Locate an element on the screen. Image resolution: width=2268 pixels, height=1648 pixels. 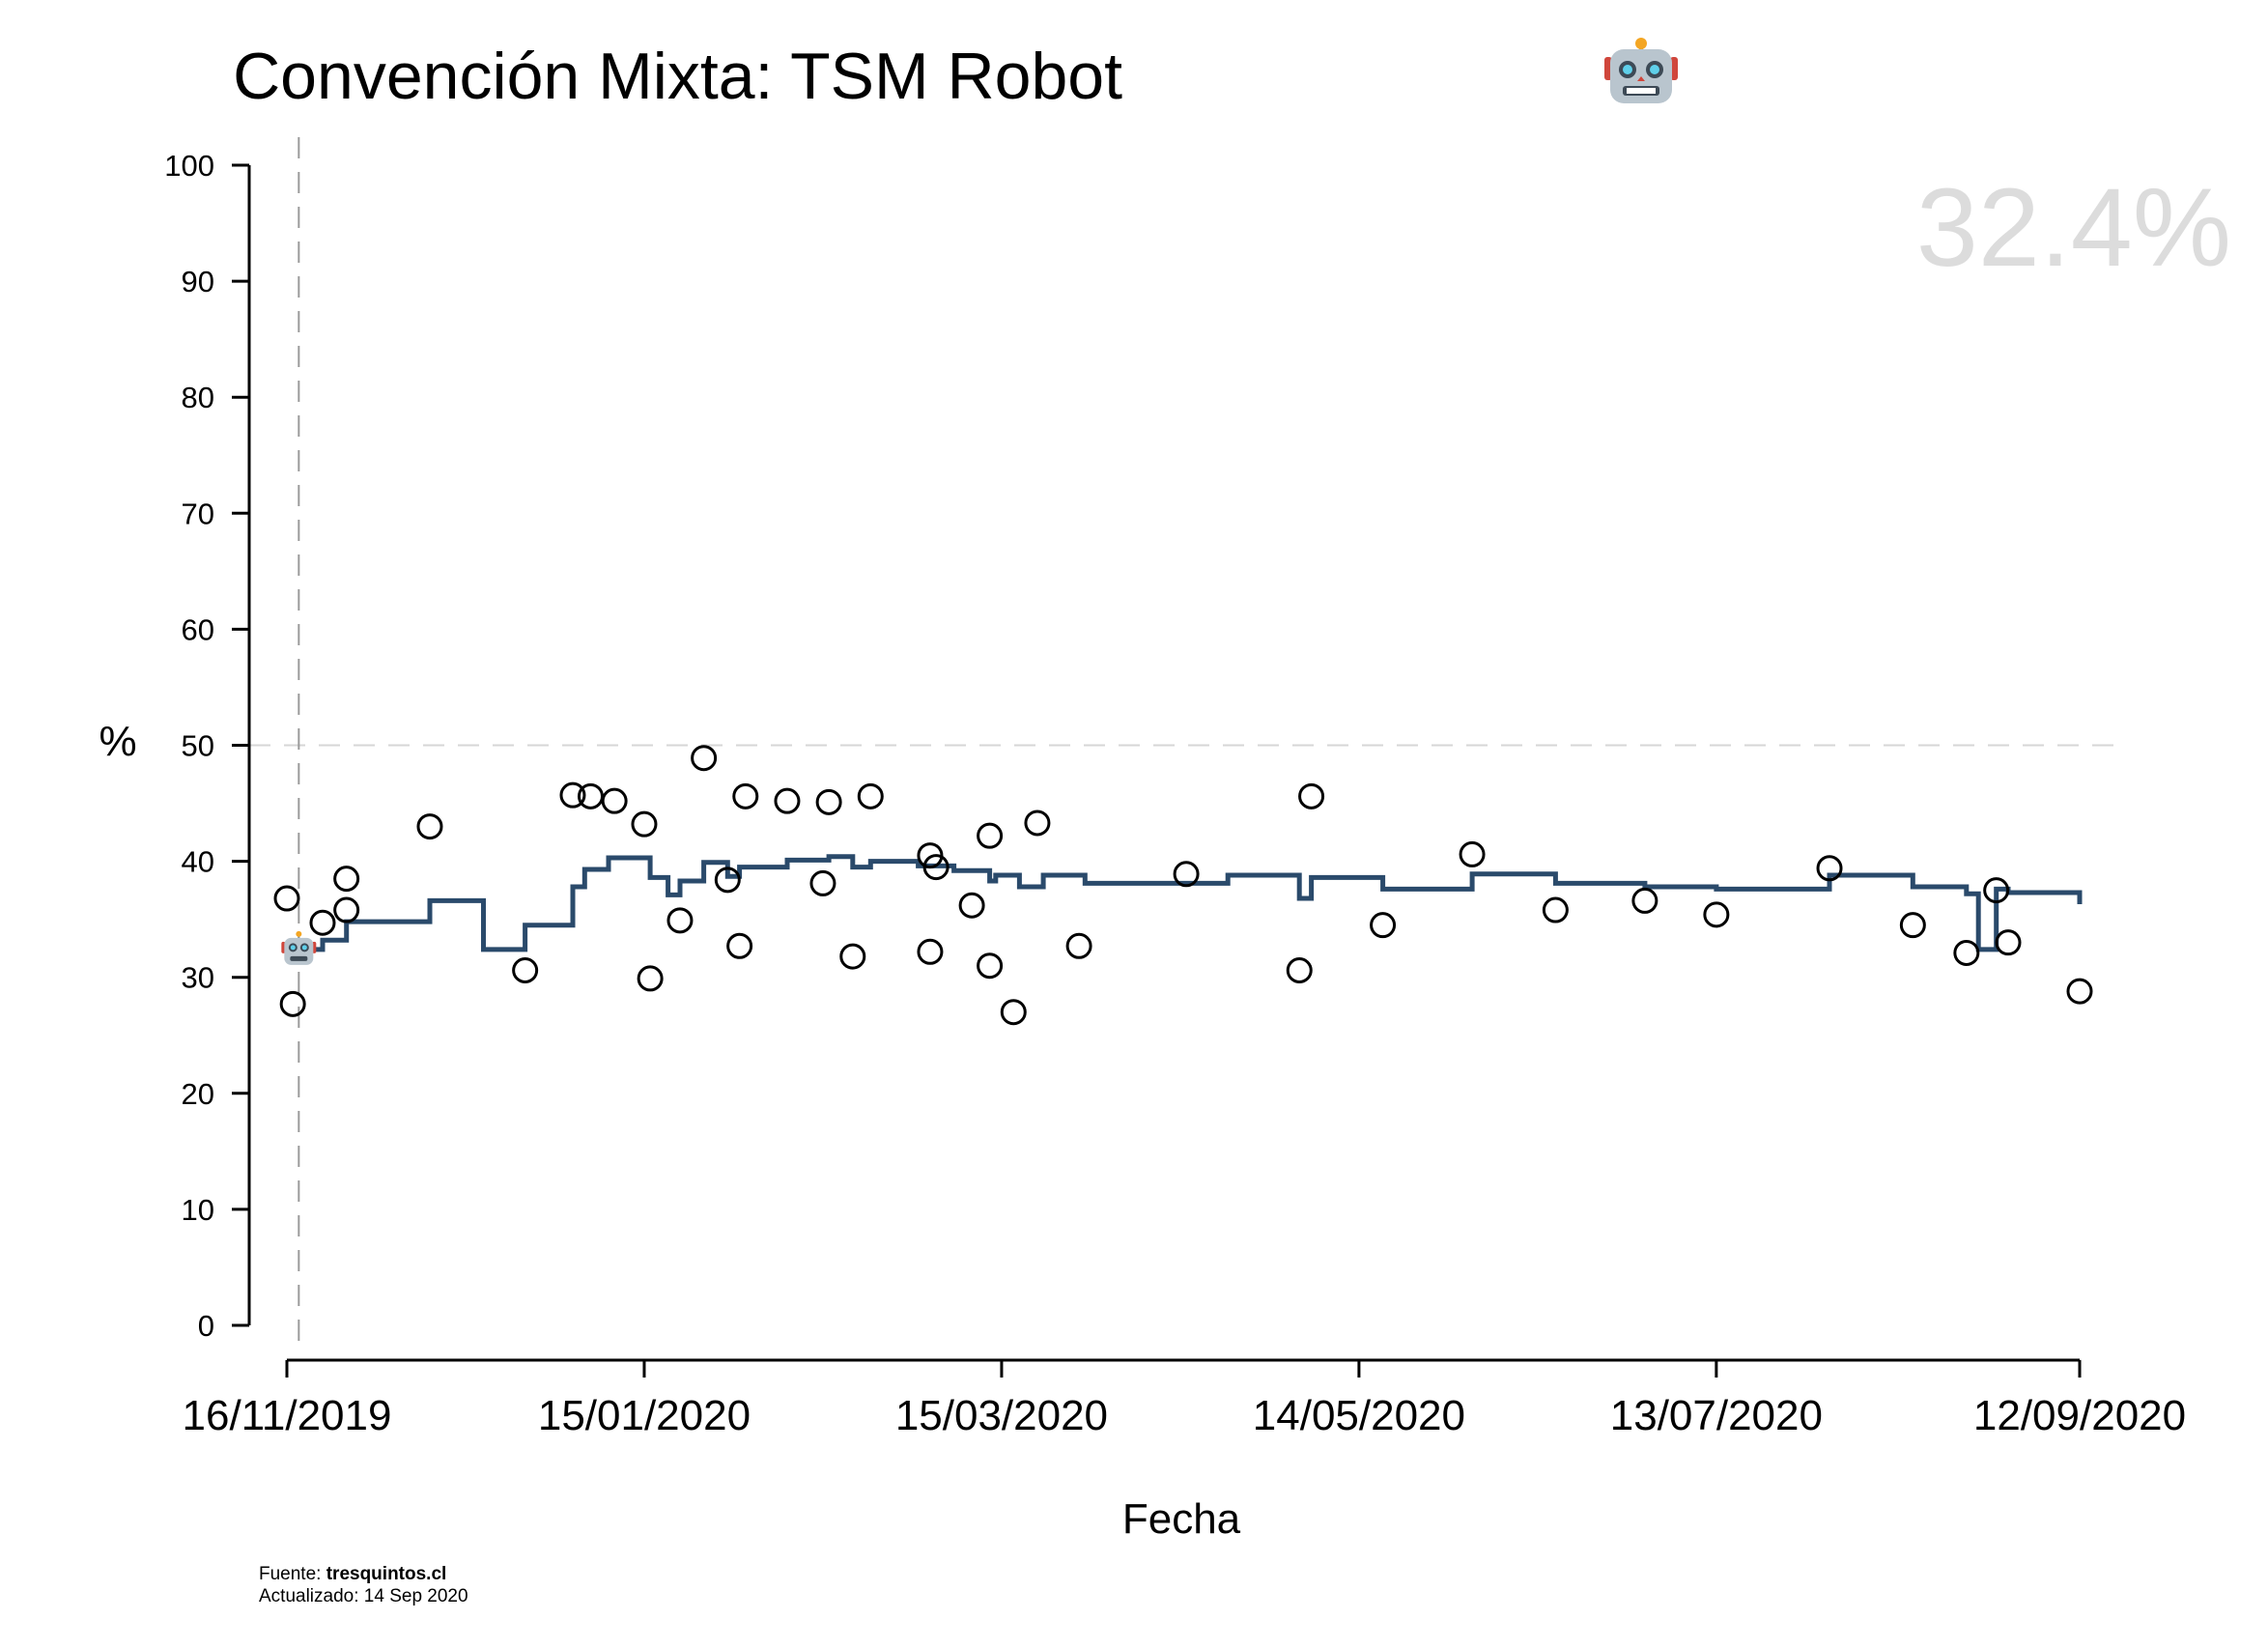
y-tick-label: 10 is located at coordinates (198, 1210).